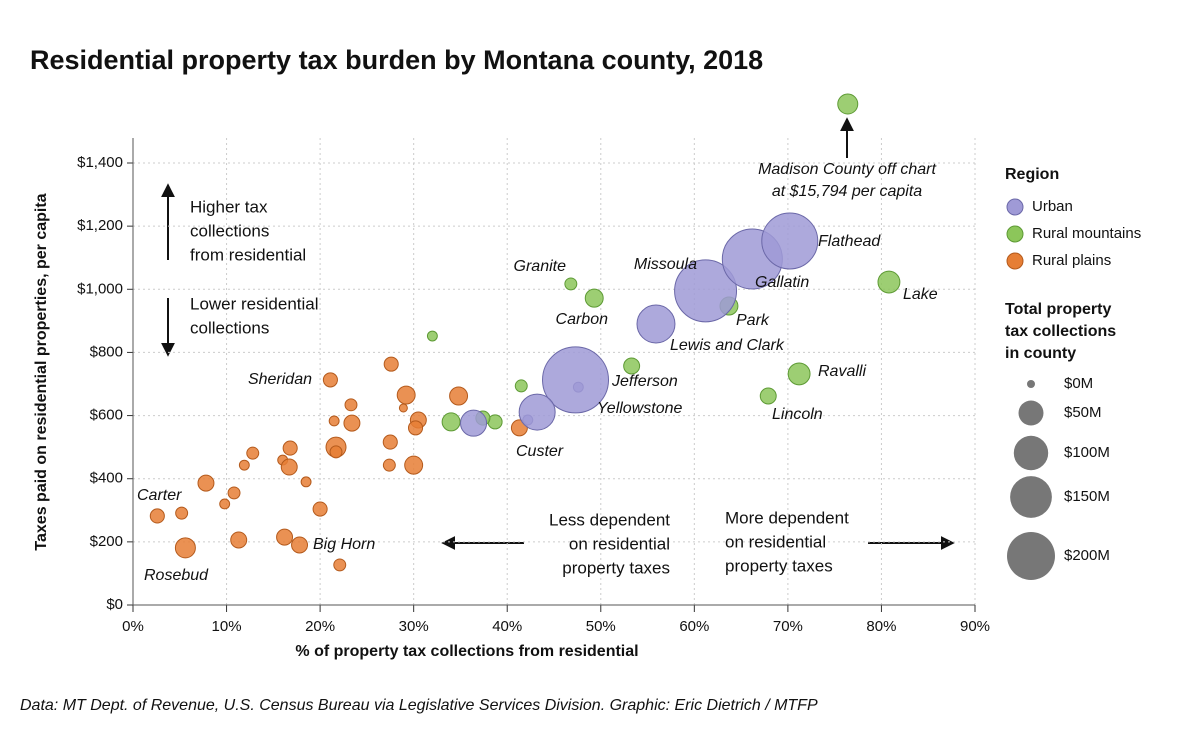 The height and width of the screenshot is (752, 1200). What do you see at coordinates (229, 206) in the screenshot?
I see `annotation: Higher tax` at bounding box center [229, 206].